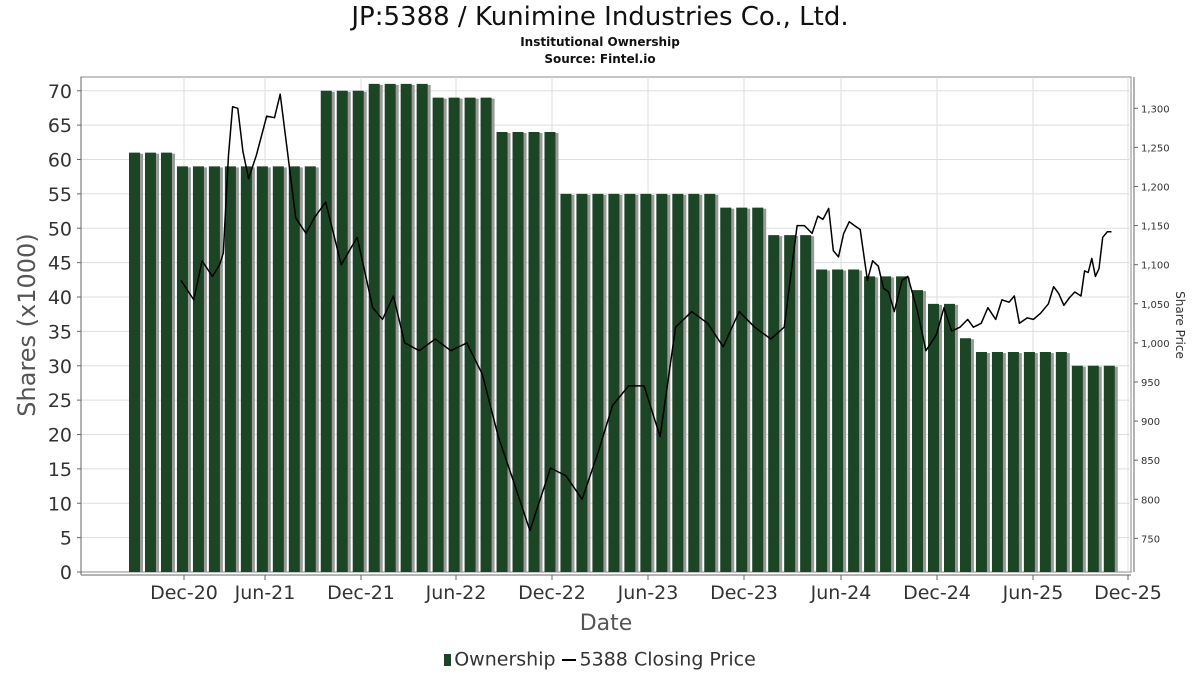 Image resolution: width=1200 pixels, height=675 pixels. I want to click on y-tick-label: 50, so click(60, 229).